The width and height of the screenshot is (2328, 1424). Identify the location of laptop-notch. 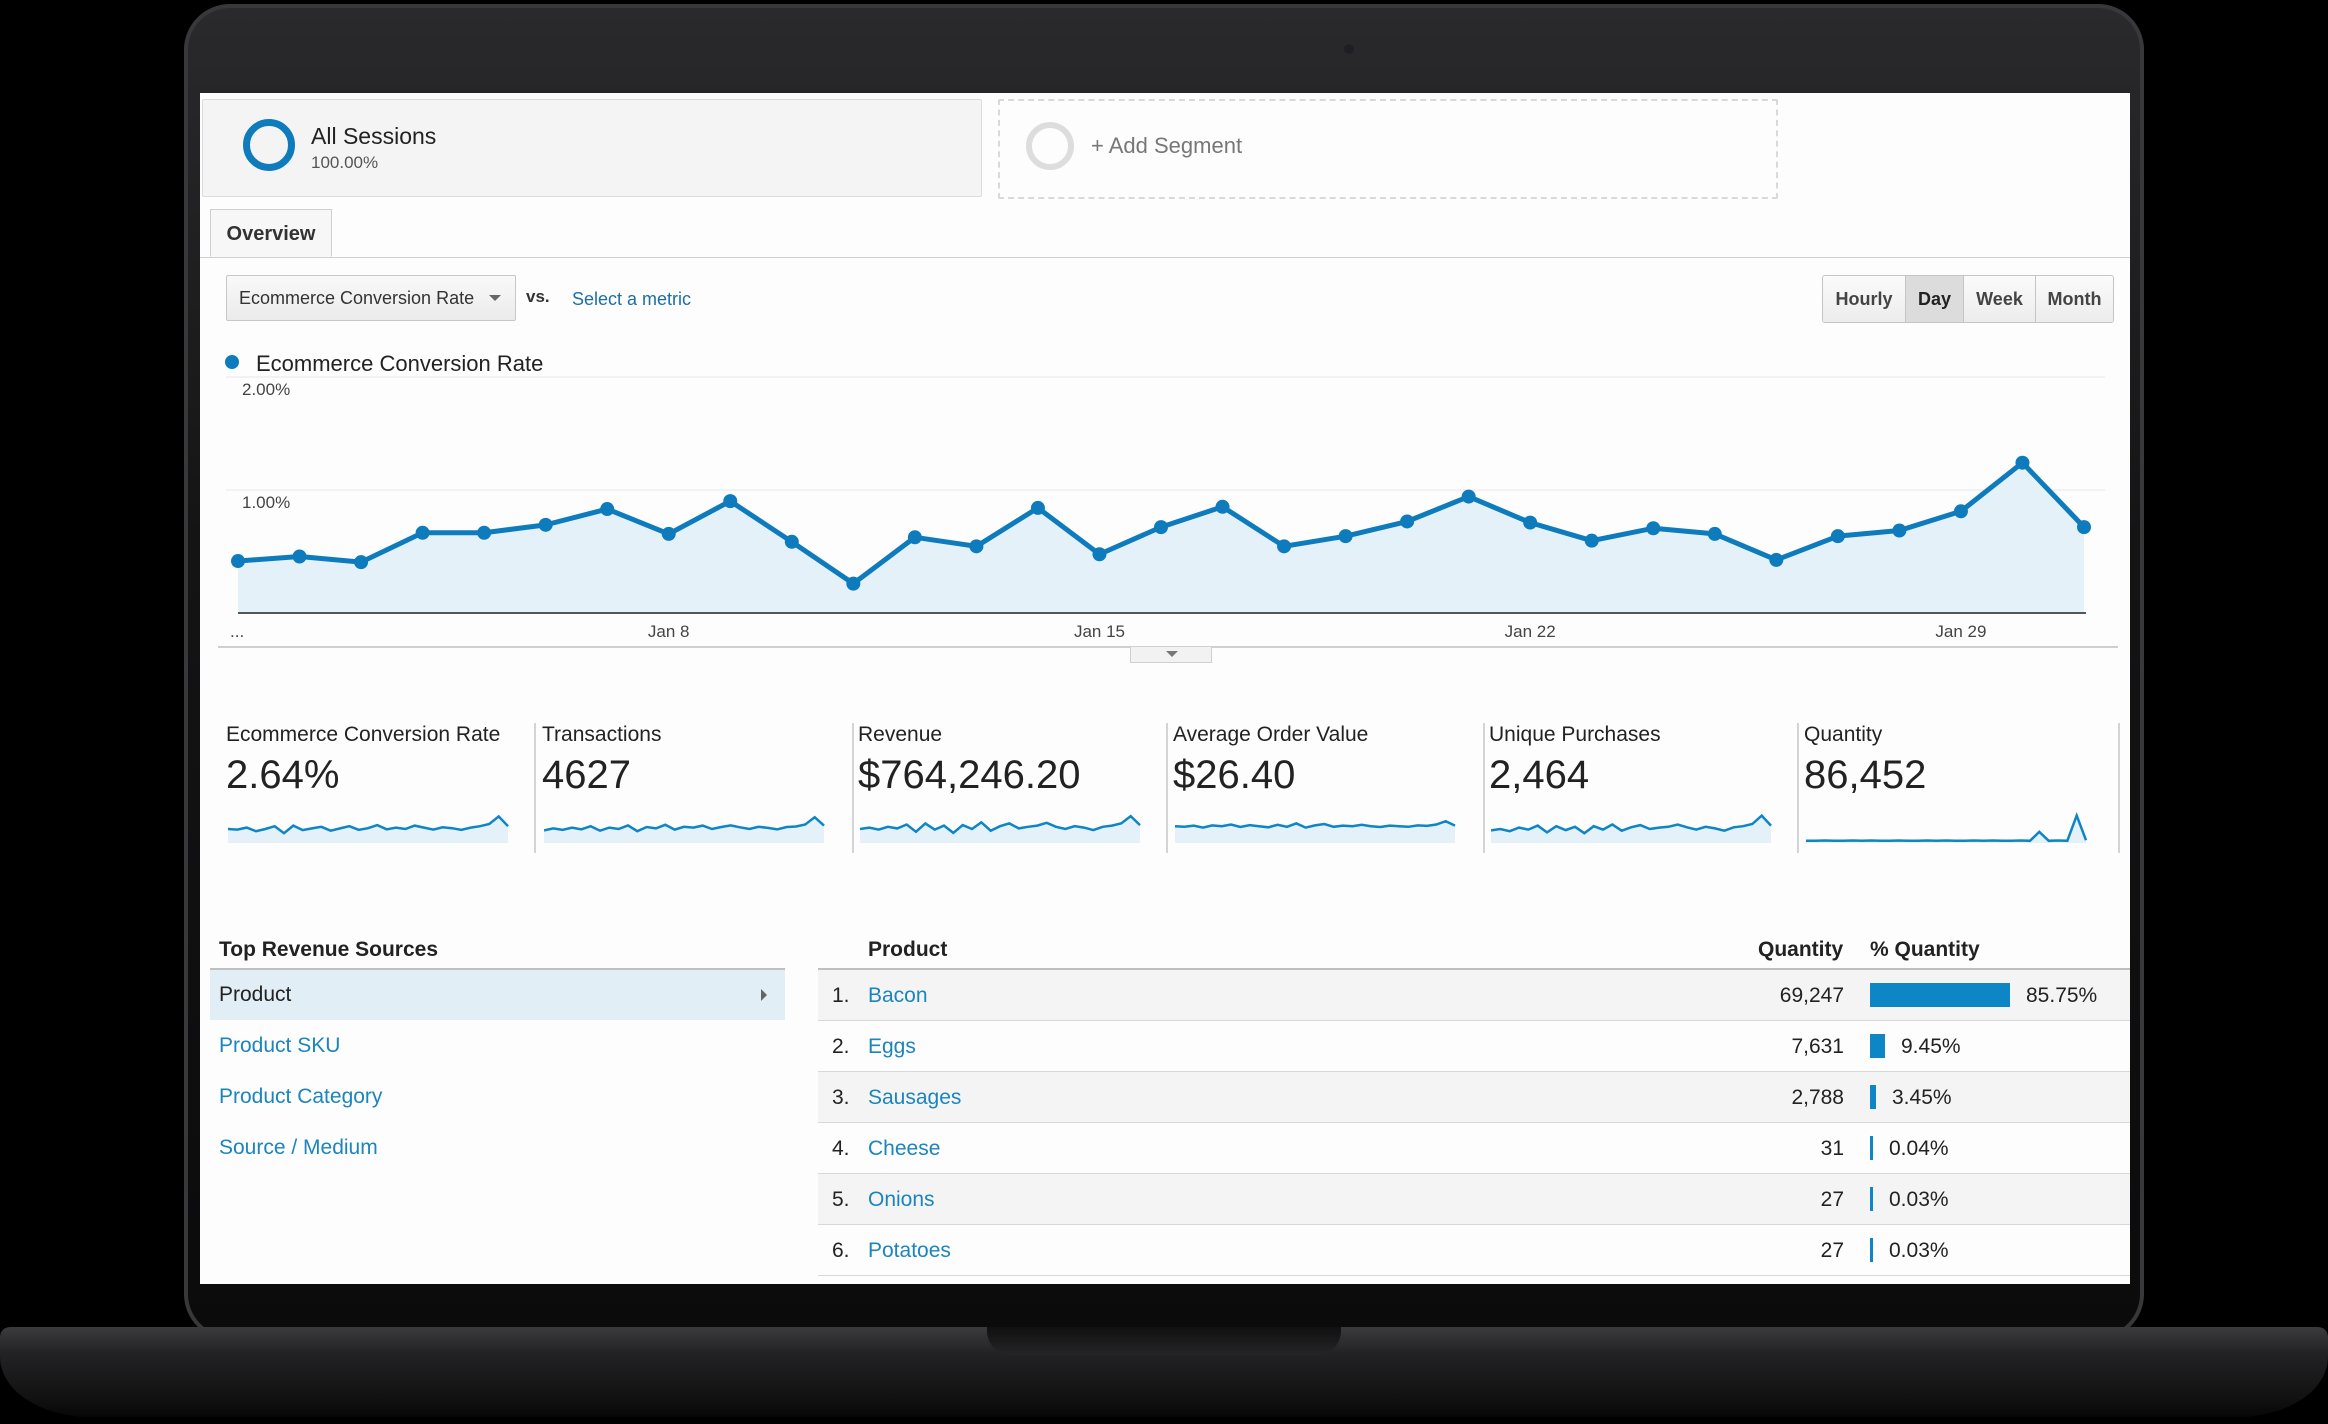
(1164, 1341).